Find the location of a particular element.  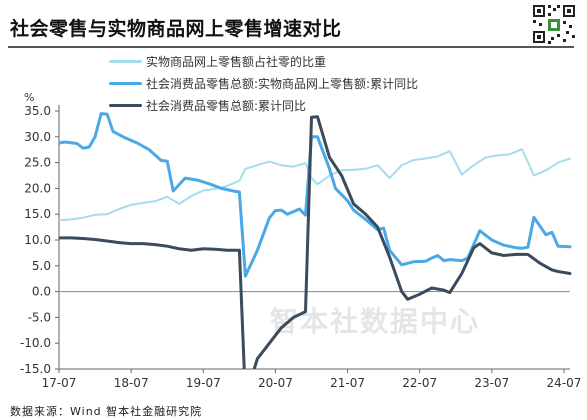

legend-label-share: 实物商品网上零售额占社零的比重 is located at coordinates (236, 61).